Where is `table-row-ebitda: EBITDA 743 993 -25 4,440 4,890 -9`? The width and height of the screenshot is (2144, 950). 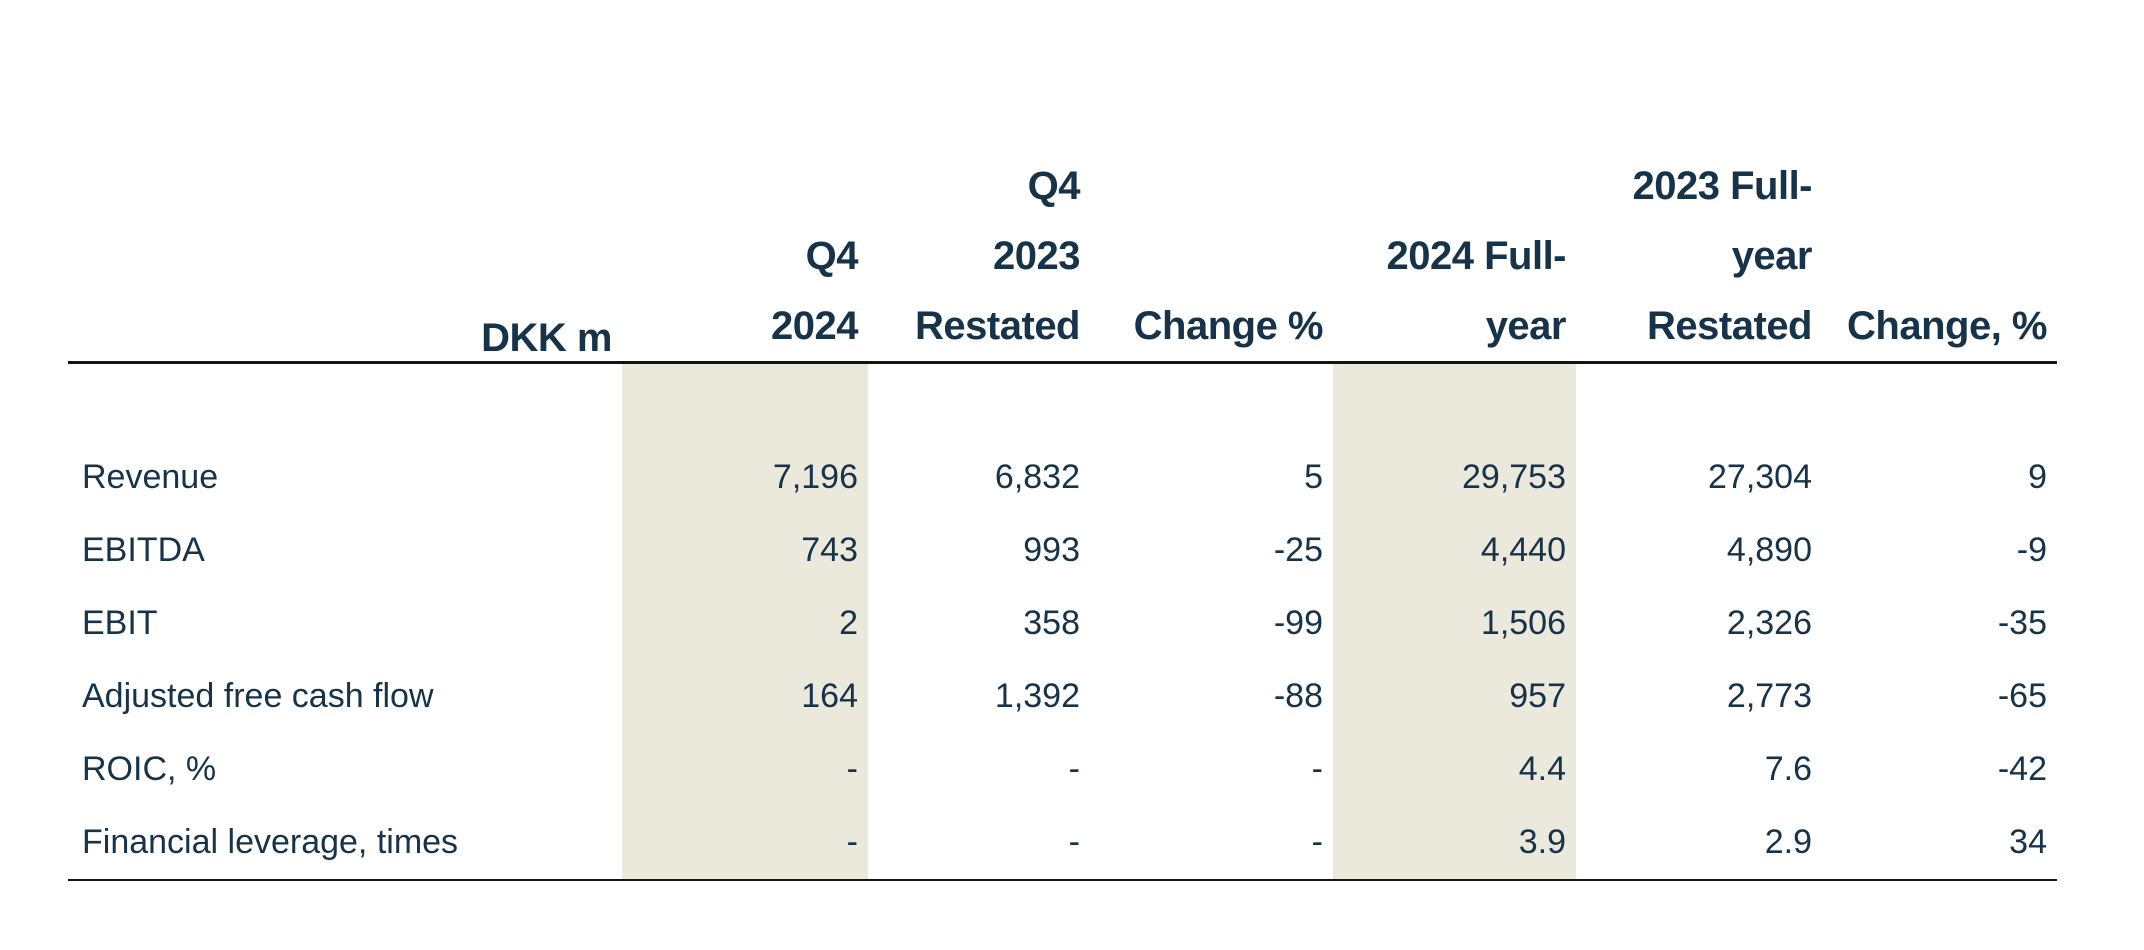 table-row-ebitda: EBITDA 743 993 -25 4,440 4,890 -9 is located at coordinates (1062, 550).